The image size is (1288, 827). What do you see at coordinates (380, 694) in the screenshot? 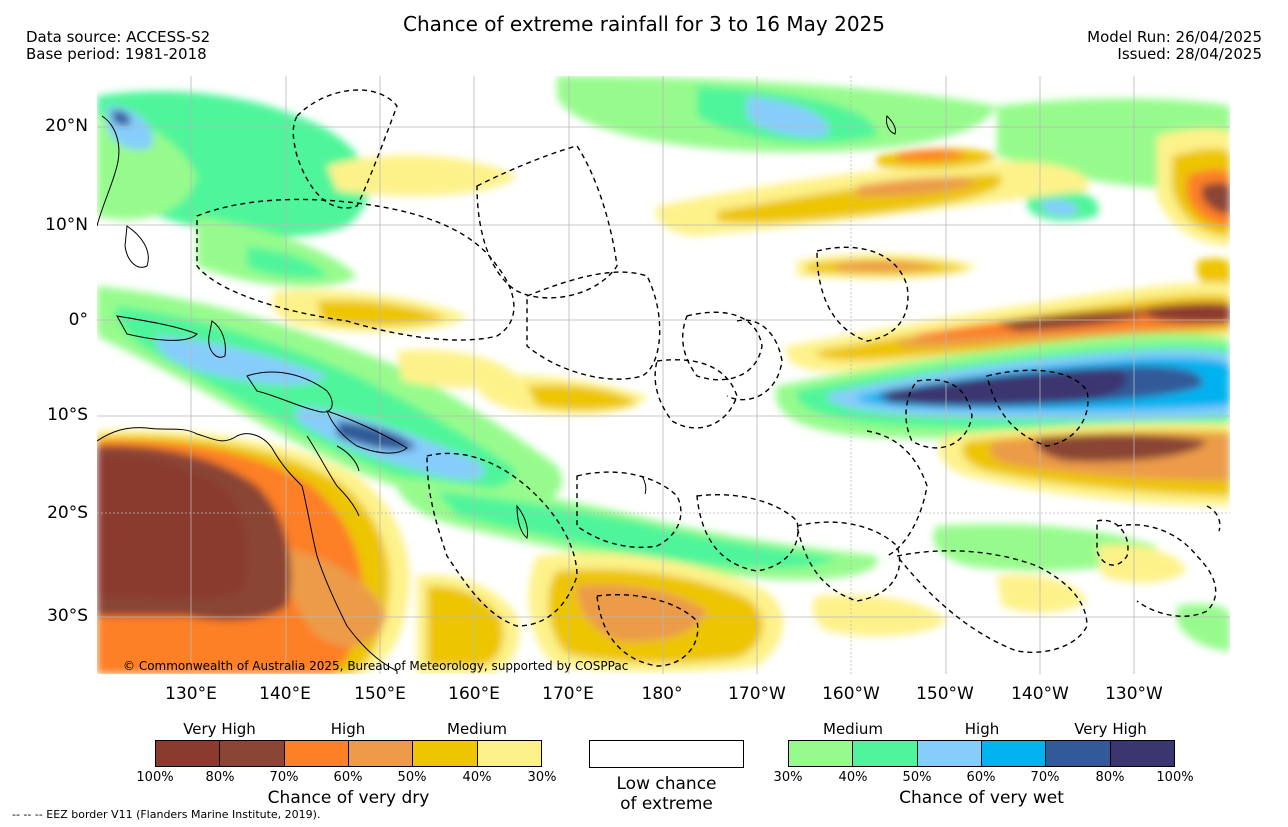
I see `lon-label-150e: 150°E` at bounding box center [380, 694].